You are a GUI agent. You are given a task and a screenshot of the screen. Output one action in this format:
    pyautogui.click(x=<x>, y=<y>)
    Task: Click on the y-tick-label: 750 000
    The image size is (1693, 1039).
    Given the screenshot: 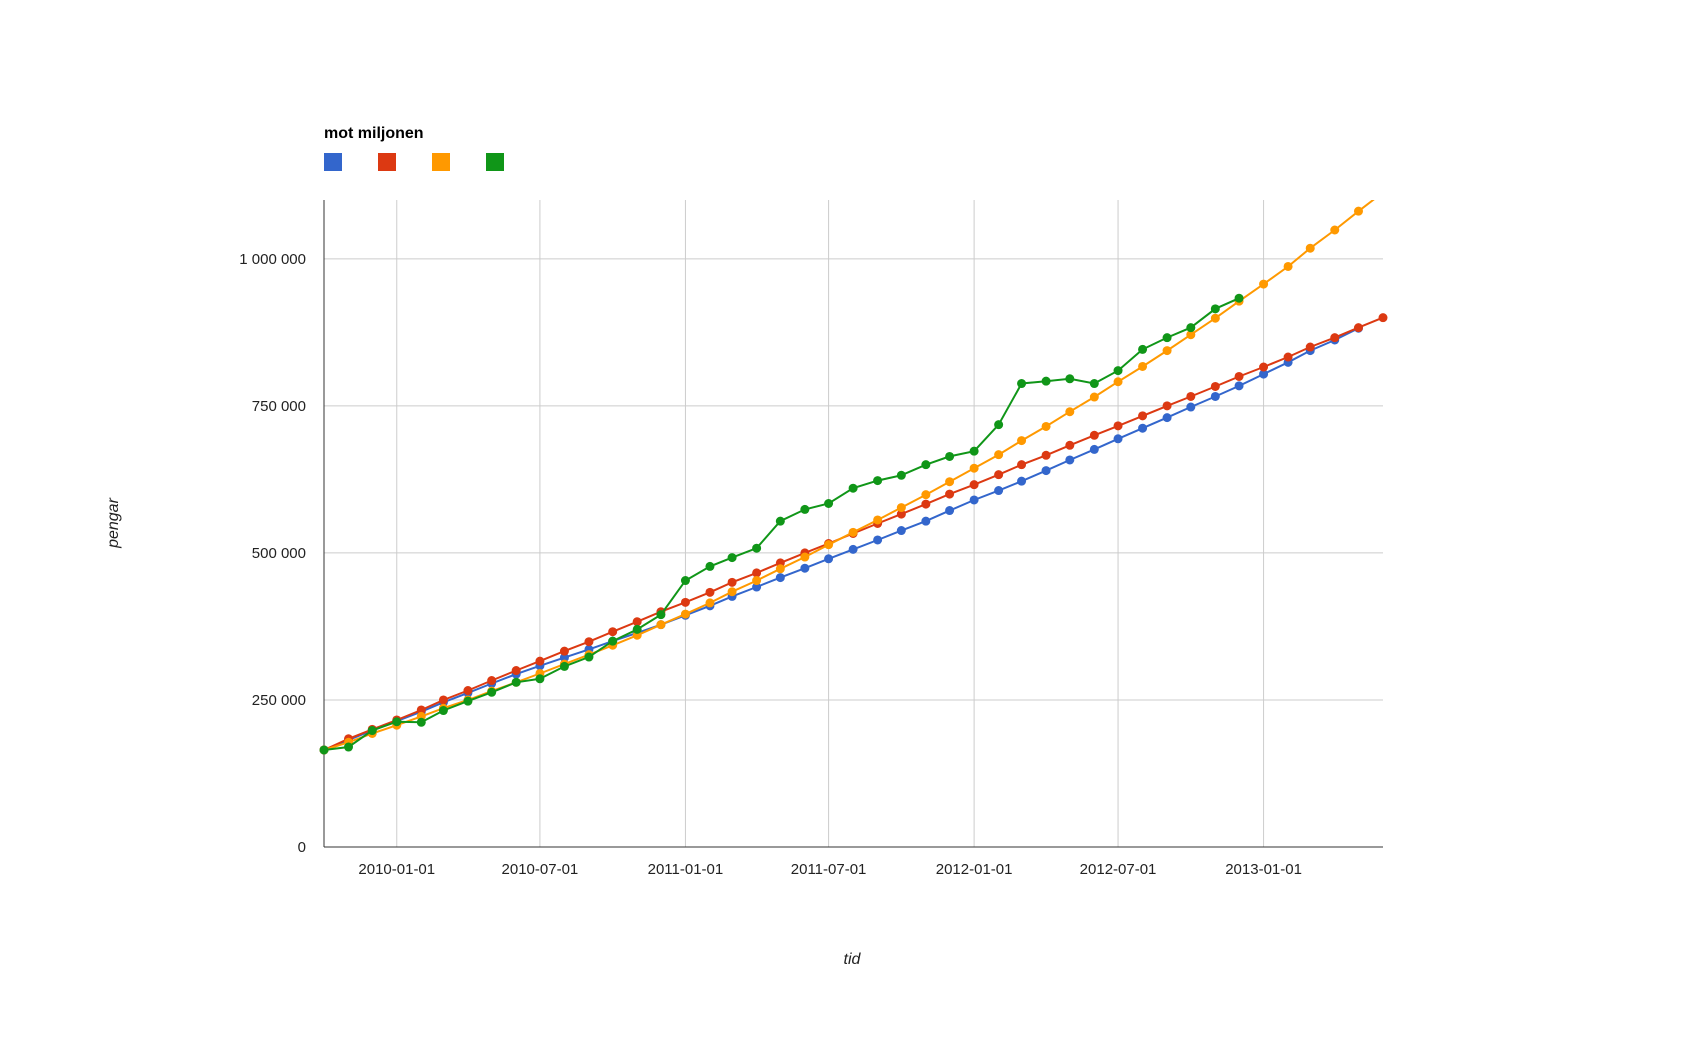 What is the action you would take?
    pyautogui.click(x=279, y=406)
    